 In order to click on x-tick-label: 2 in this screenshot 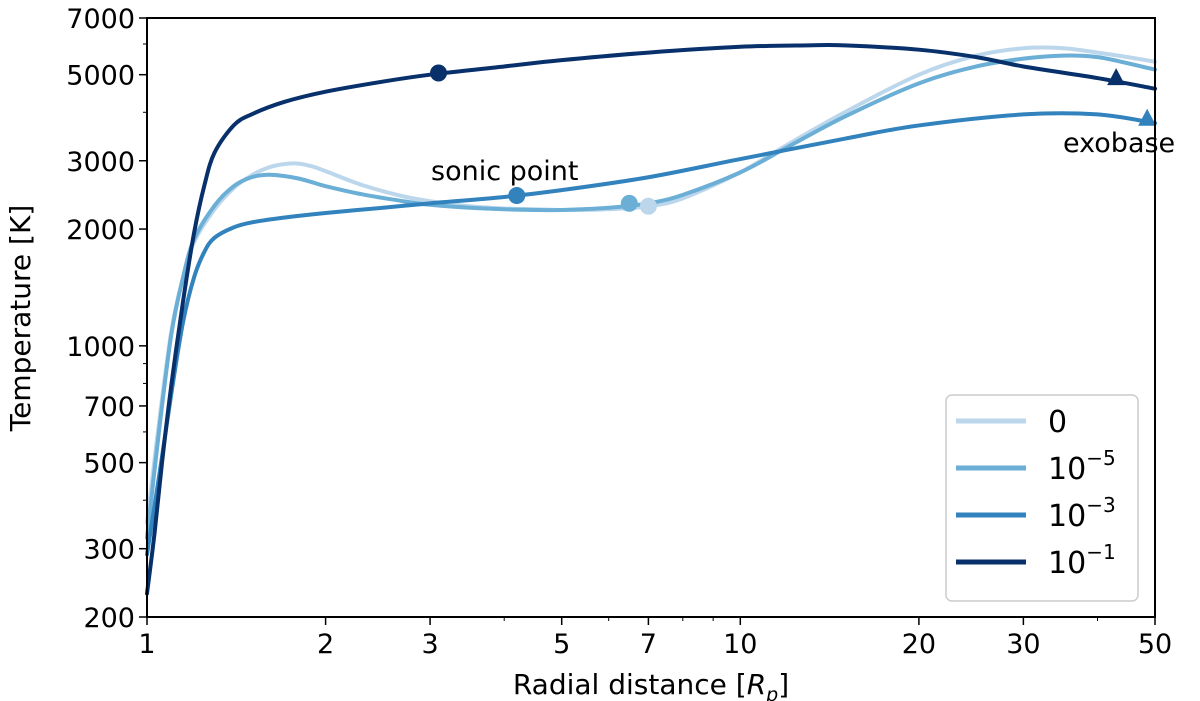, I will do `click(325, 644)`.